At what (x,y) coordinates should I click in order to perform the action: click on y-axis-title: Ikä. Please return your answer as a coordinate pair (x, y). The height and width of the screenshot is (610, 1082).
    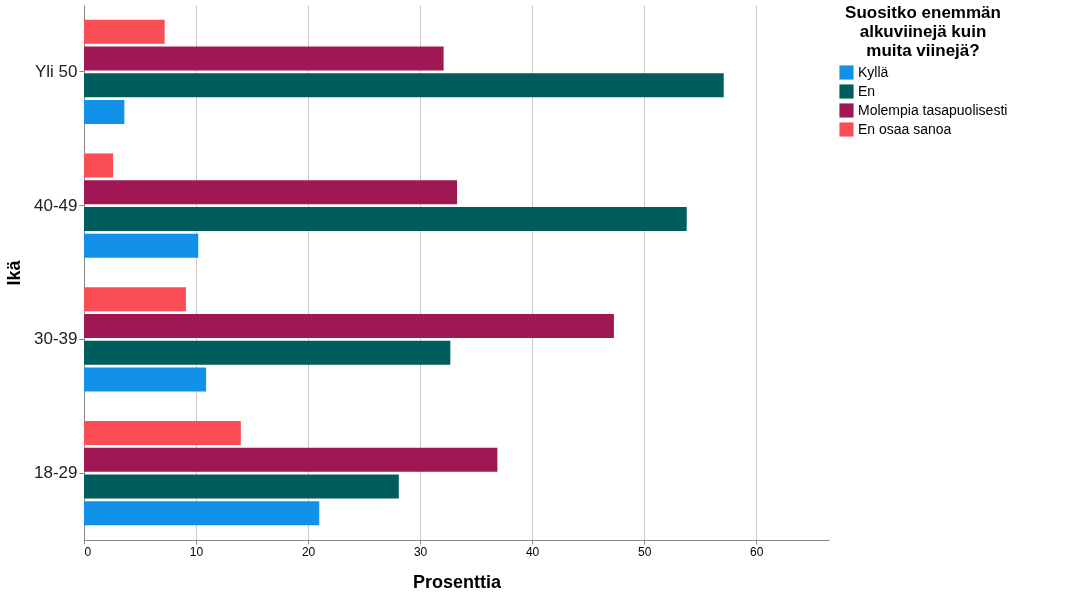
    Looking at the image, I should click on (14, 272).